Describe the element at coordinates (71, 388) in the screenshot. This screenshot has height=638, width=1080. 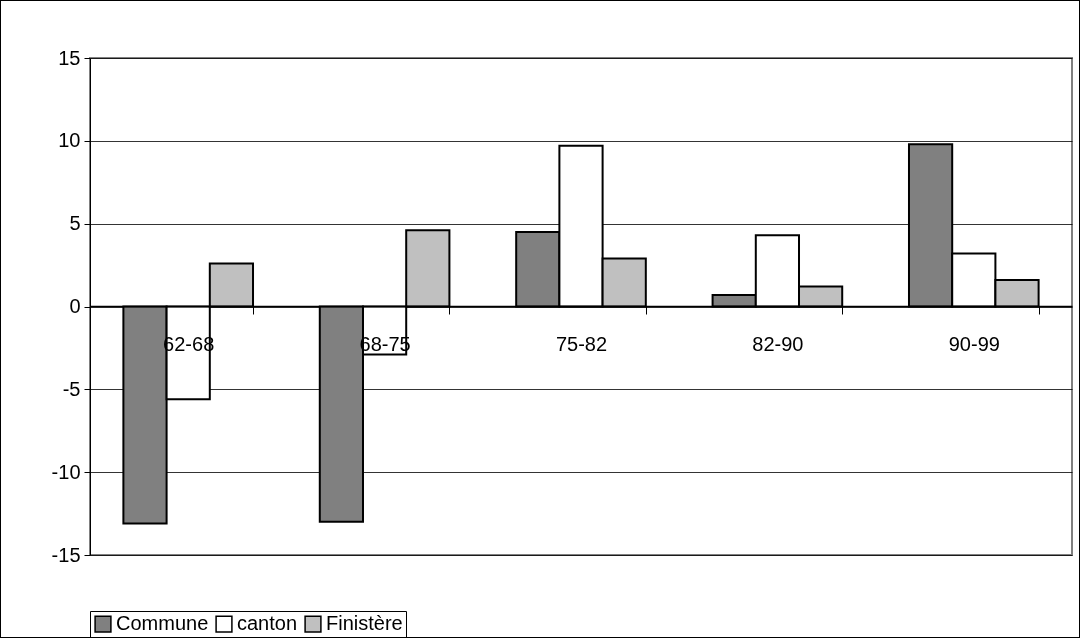
I see `y-tick-label: -5` at that location.